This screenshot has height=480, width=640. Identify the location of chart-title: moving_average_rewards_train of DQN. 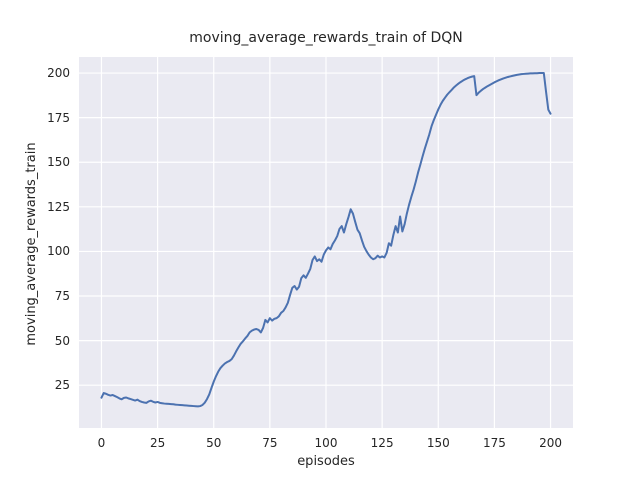
(326, 38).